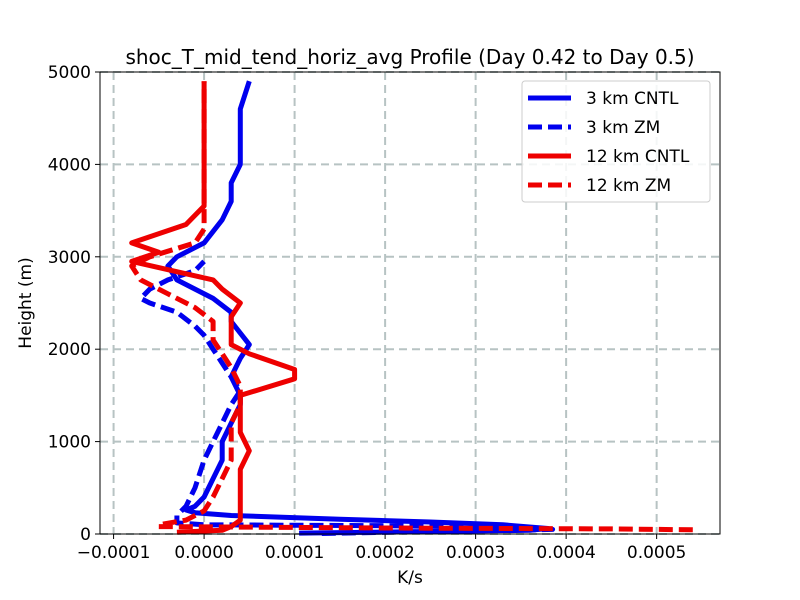 This screenshot has width=800, height=600. I want to click on x-tick-label-3: 0.0002, so click(384, 553).